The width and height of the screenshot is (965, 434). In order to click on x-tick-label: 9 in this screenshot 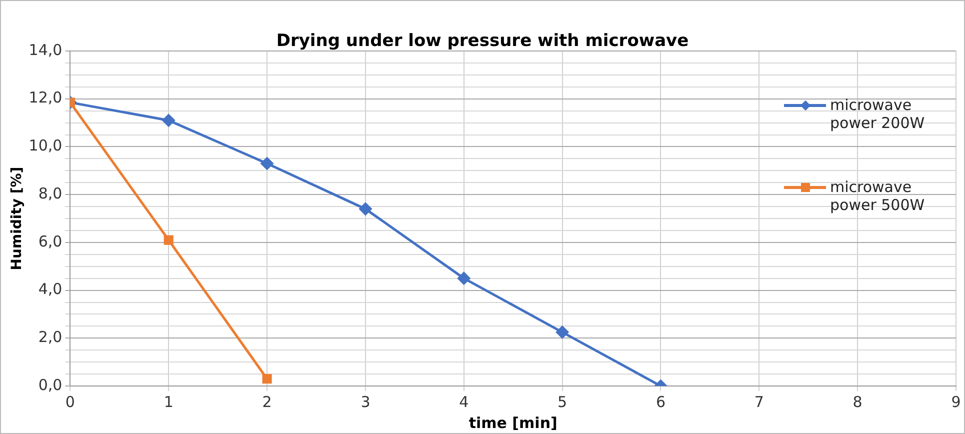, I will do `click(956, 401)`.